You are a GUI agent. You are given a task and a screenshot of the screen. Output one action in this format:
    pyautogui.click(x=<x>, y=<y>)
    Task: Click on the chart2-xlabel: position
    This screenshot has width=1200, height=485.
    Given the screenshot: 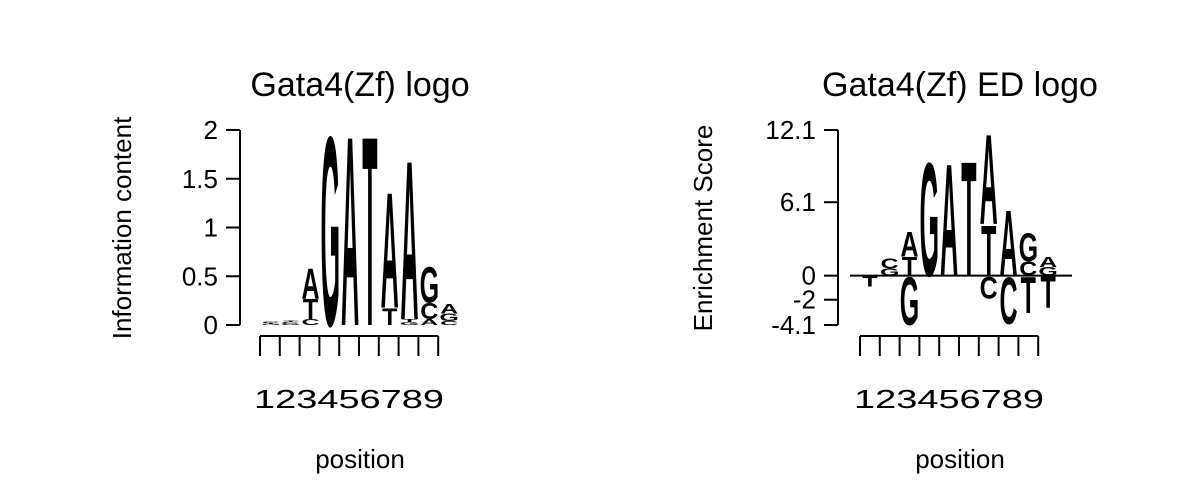 What is the action you would take?
    pyautogui.click(x=960, y=459)
    